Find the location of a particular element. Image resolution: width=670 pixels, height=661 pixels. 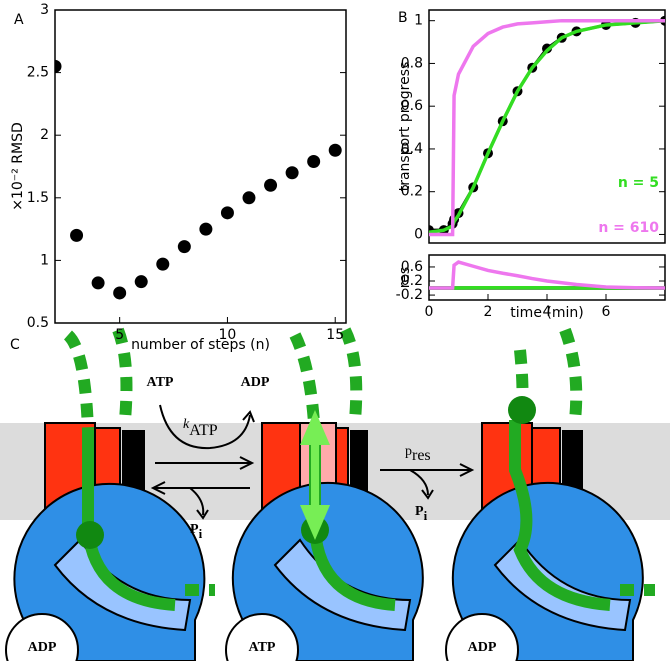

rate-label: kATP is located at coordinates (200, 427).